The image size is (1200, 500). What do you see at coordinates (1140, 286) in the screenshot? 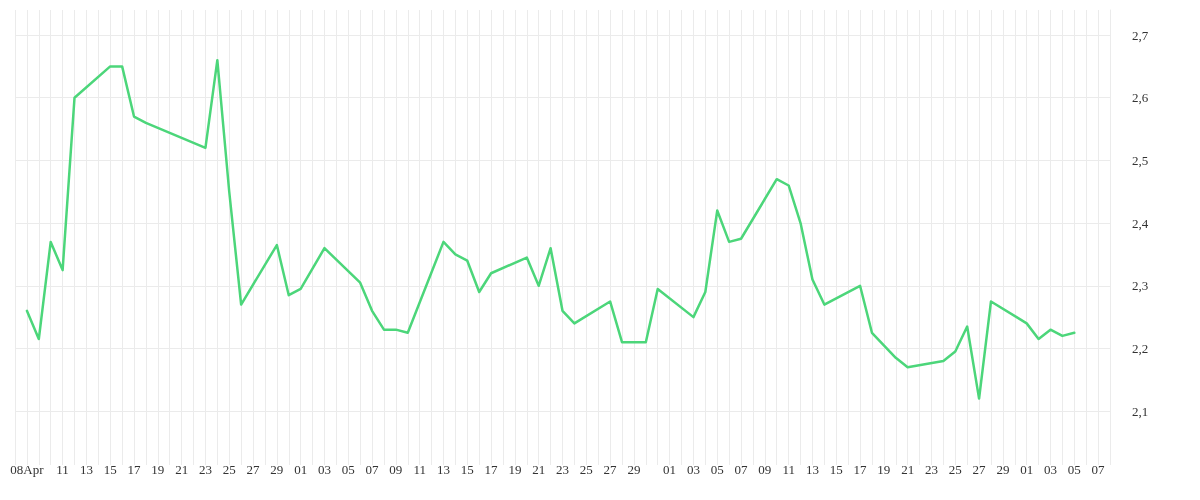
I see `y-tick-label: 2,3` at bounding box center [1140, 286].